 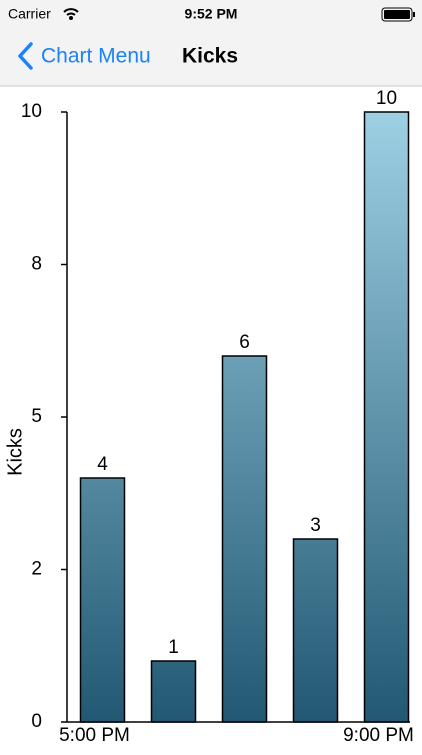 I want to click on data-label: 3, so click(x=315, y=525).